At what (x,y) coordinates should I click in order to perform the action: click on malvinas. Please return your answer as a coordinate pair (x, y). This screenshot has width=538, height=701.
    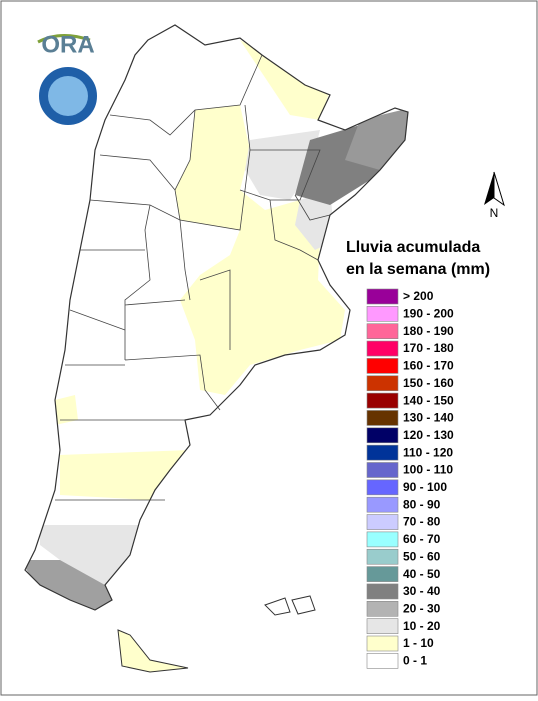
    Looking at the image, I should click on (290, 605).